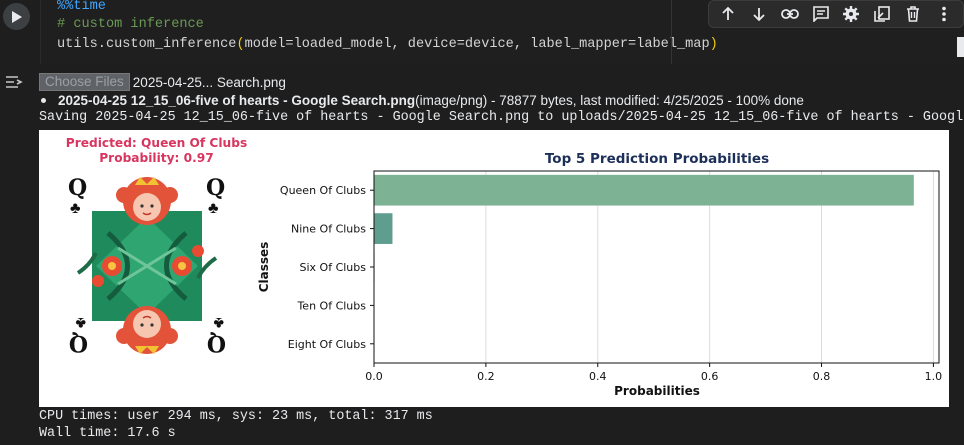 Image resolution: width=964 pixels, height=445 pixels. I want to click on code-line-comment: # custom inference, so click(130, 24).